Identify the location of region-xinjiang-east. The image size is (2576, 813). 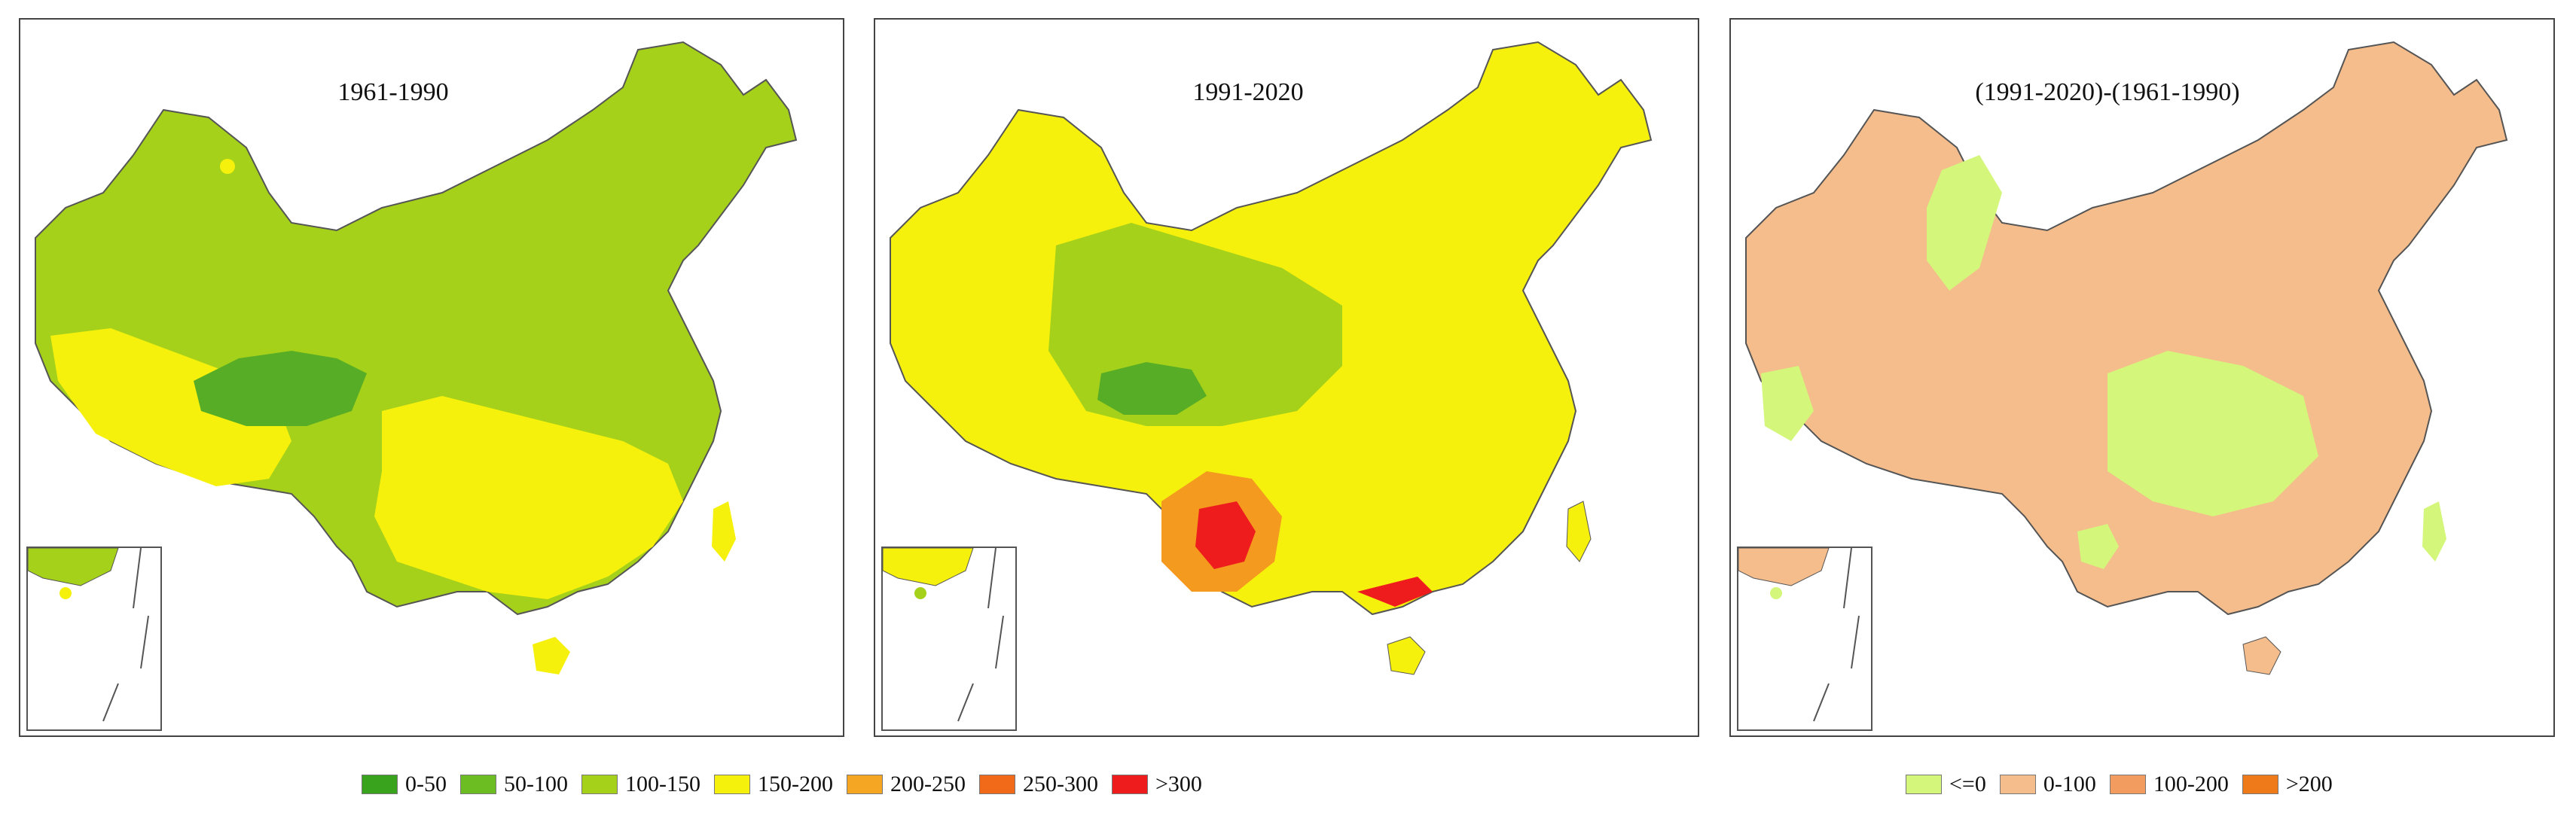
(1965, 223).